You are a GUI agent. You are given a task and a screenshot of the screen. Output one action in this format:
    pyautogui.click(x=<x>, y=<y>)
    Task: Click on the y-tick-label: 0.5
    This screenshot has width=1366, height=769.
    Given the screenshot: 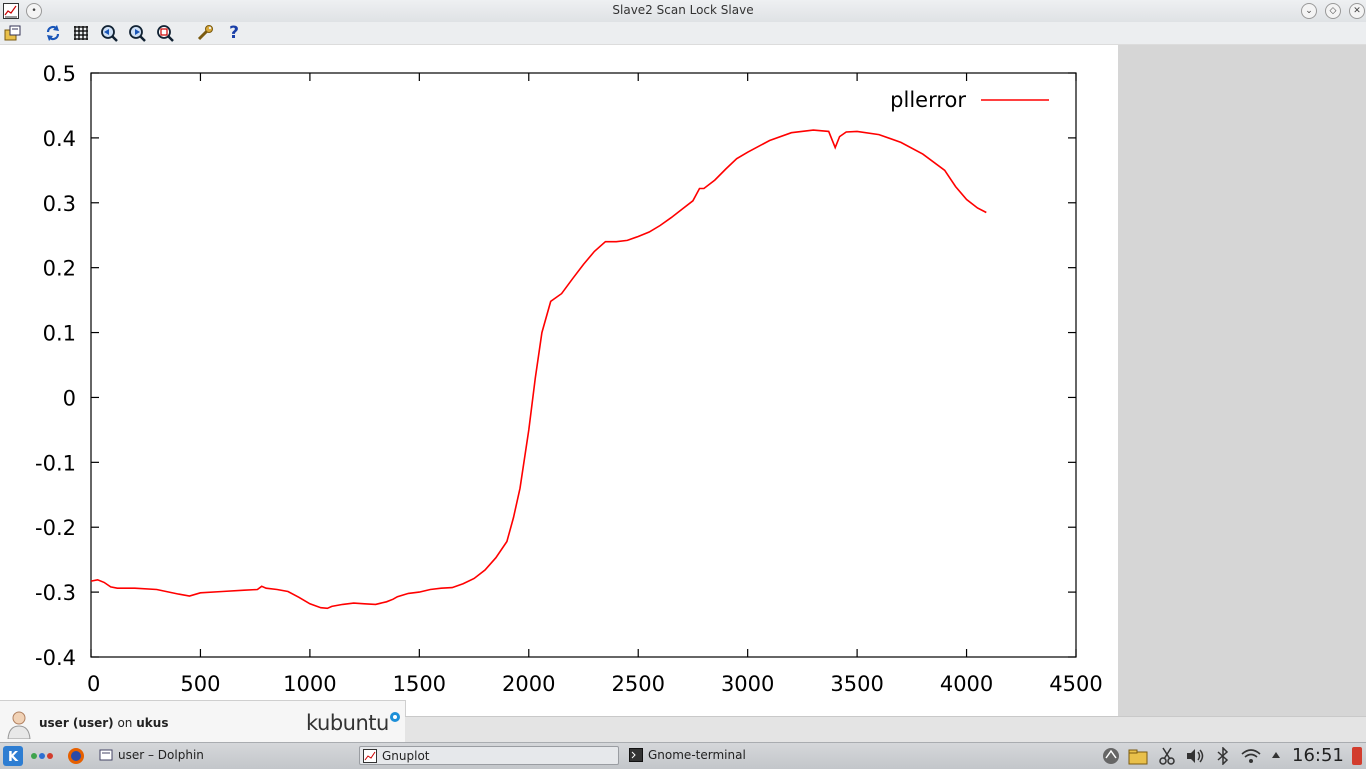 What is the action you would take?
    pyautogui.click(x=59, y=74)
    